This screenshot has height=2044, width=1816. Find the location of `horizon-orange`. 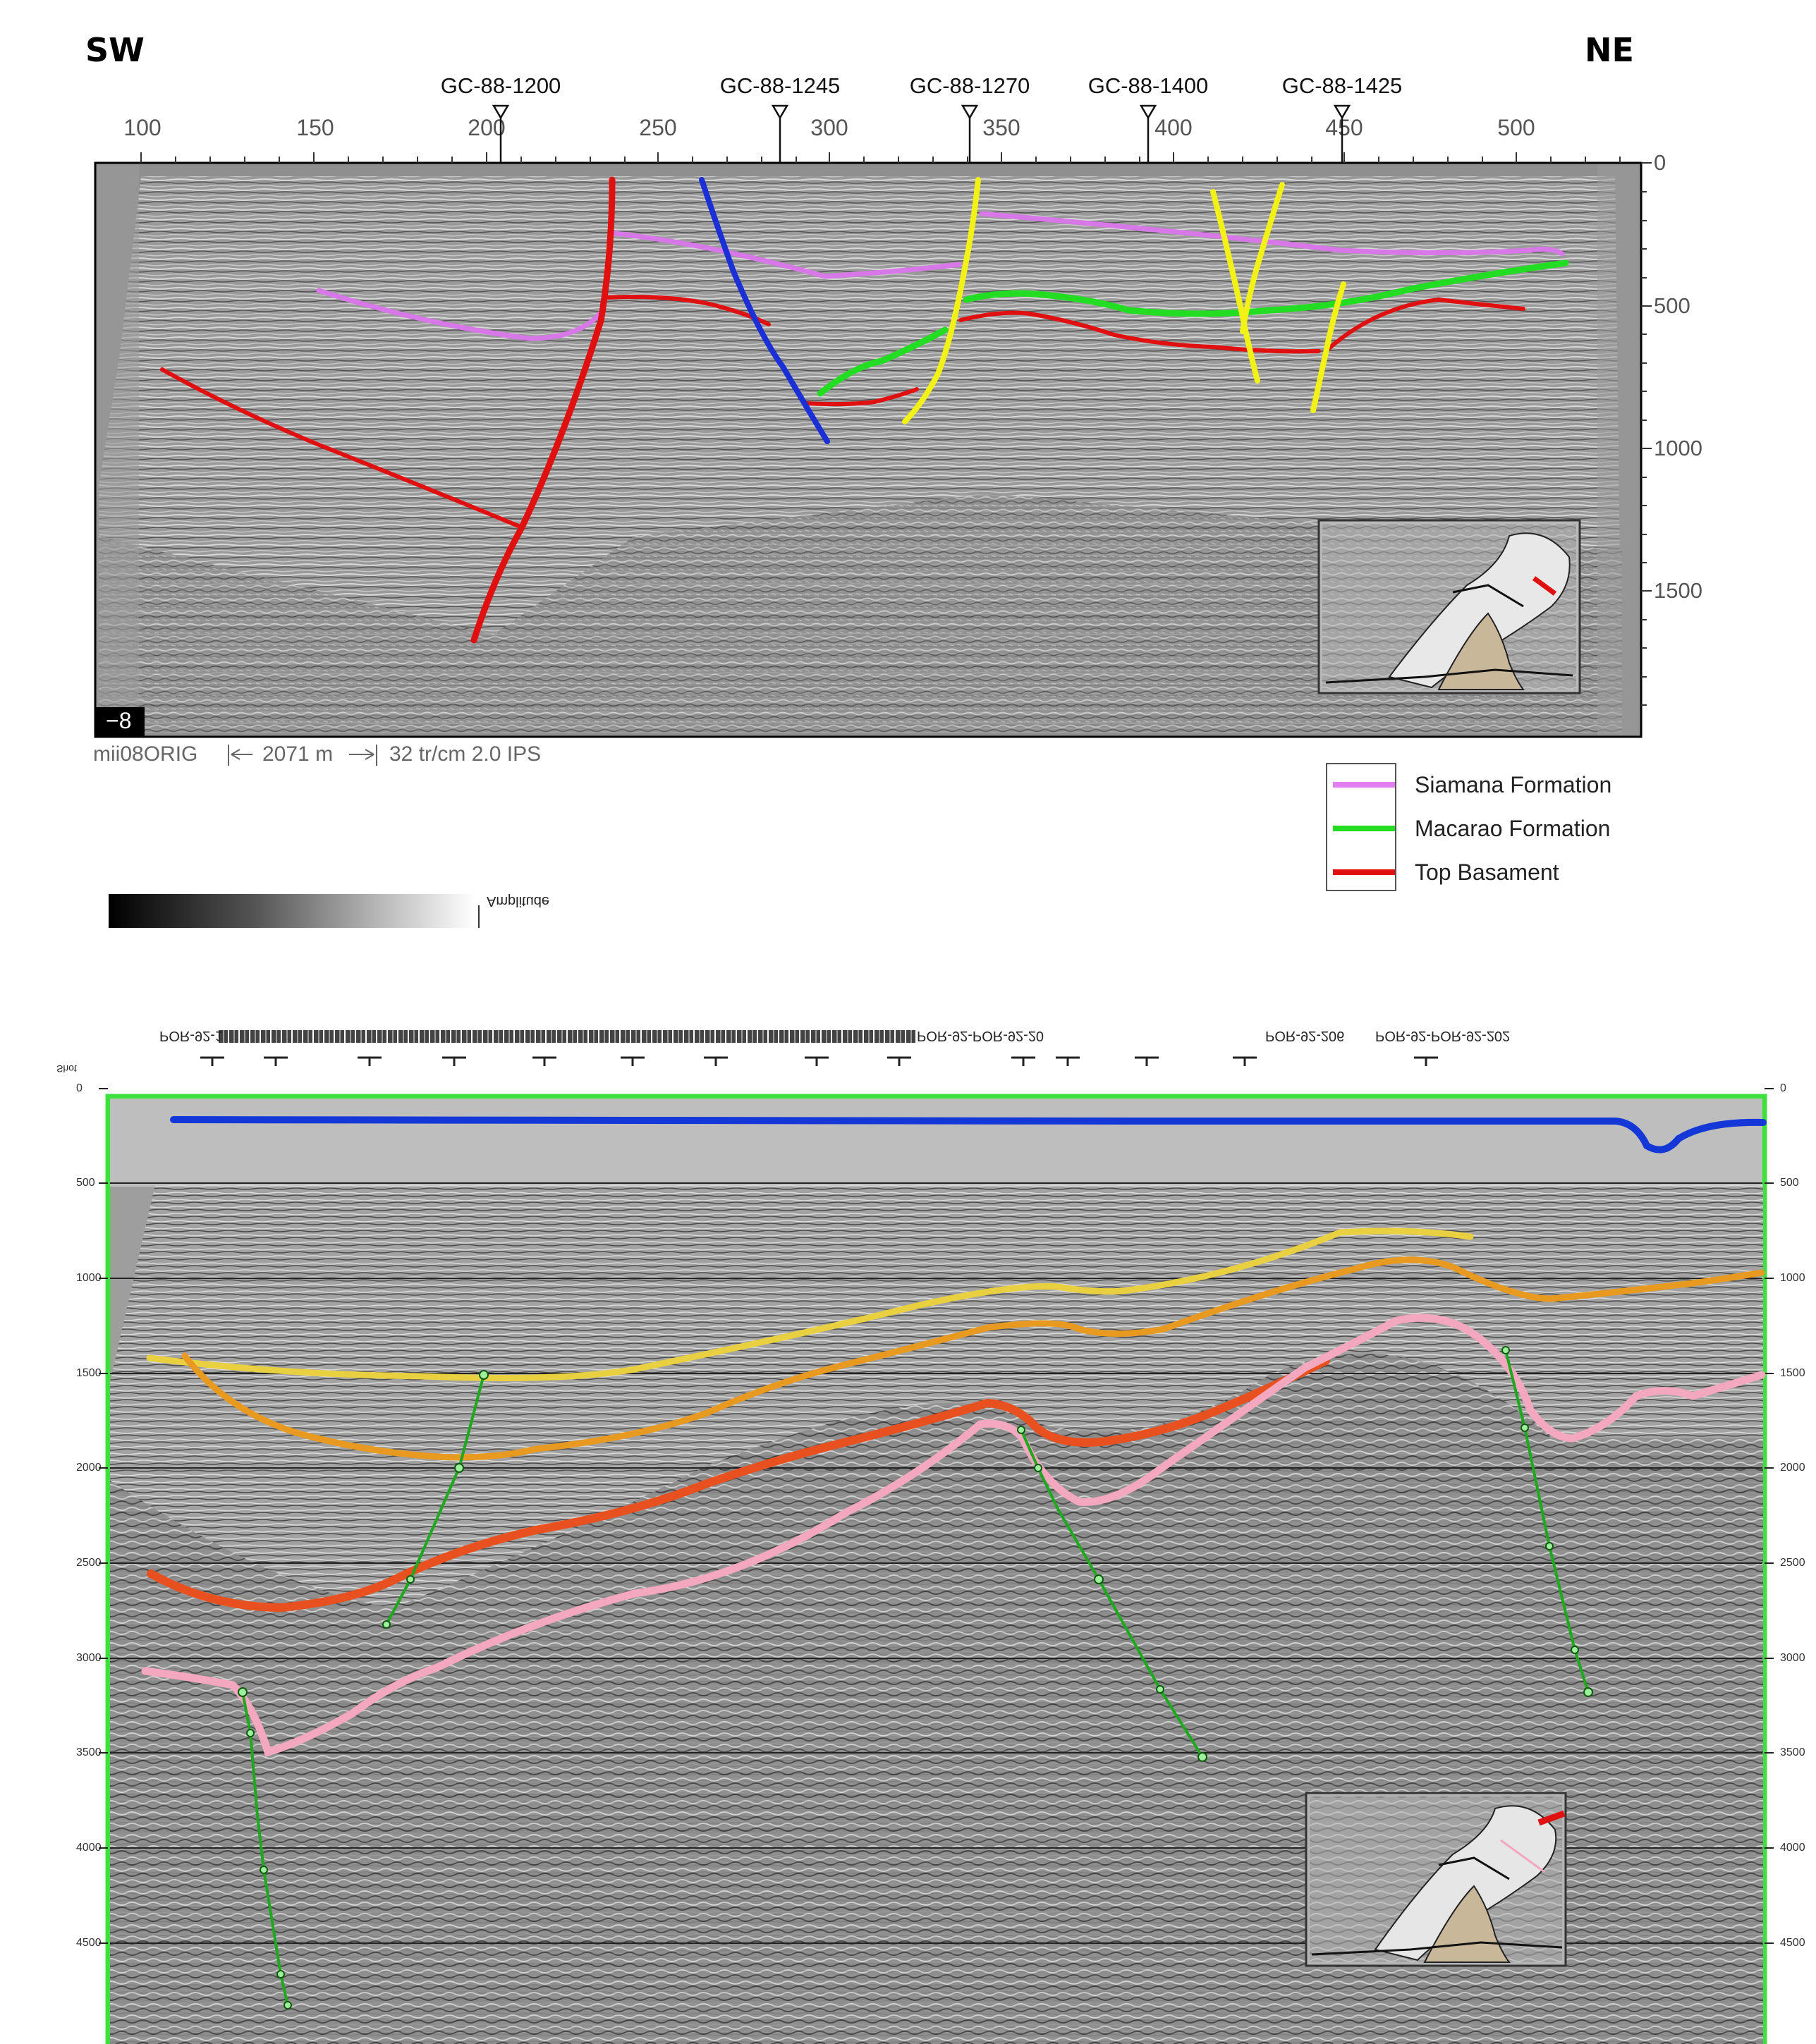

horizon-orange is located at coordinates (973, 1358).